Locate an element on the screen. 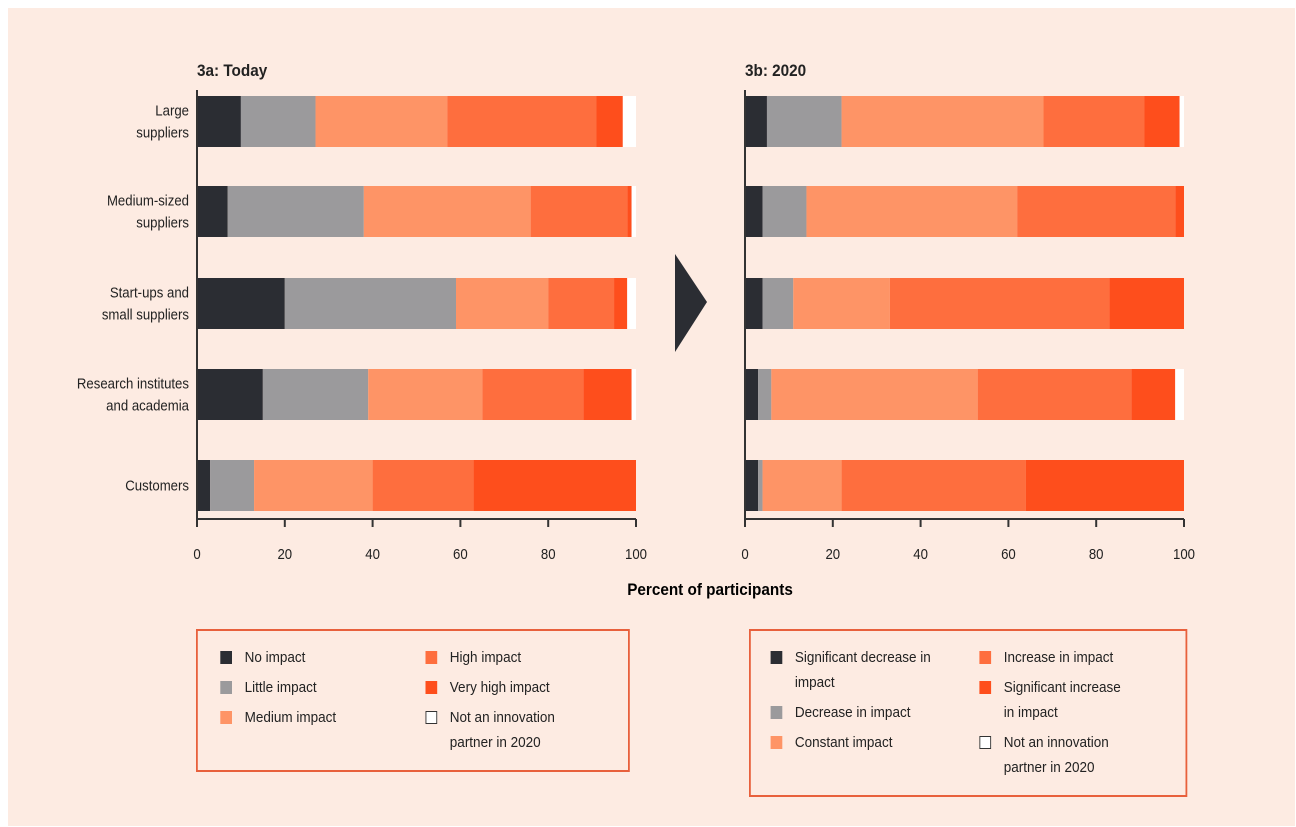 Image resolution: width=1296 pixels, height=827 pixels. bar-segment-large-suppliers-constant-impact is located at coordinates (942, 121).